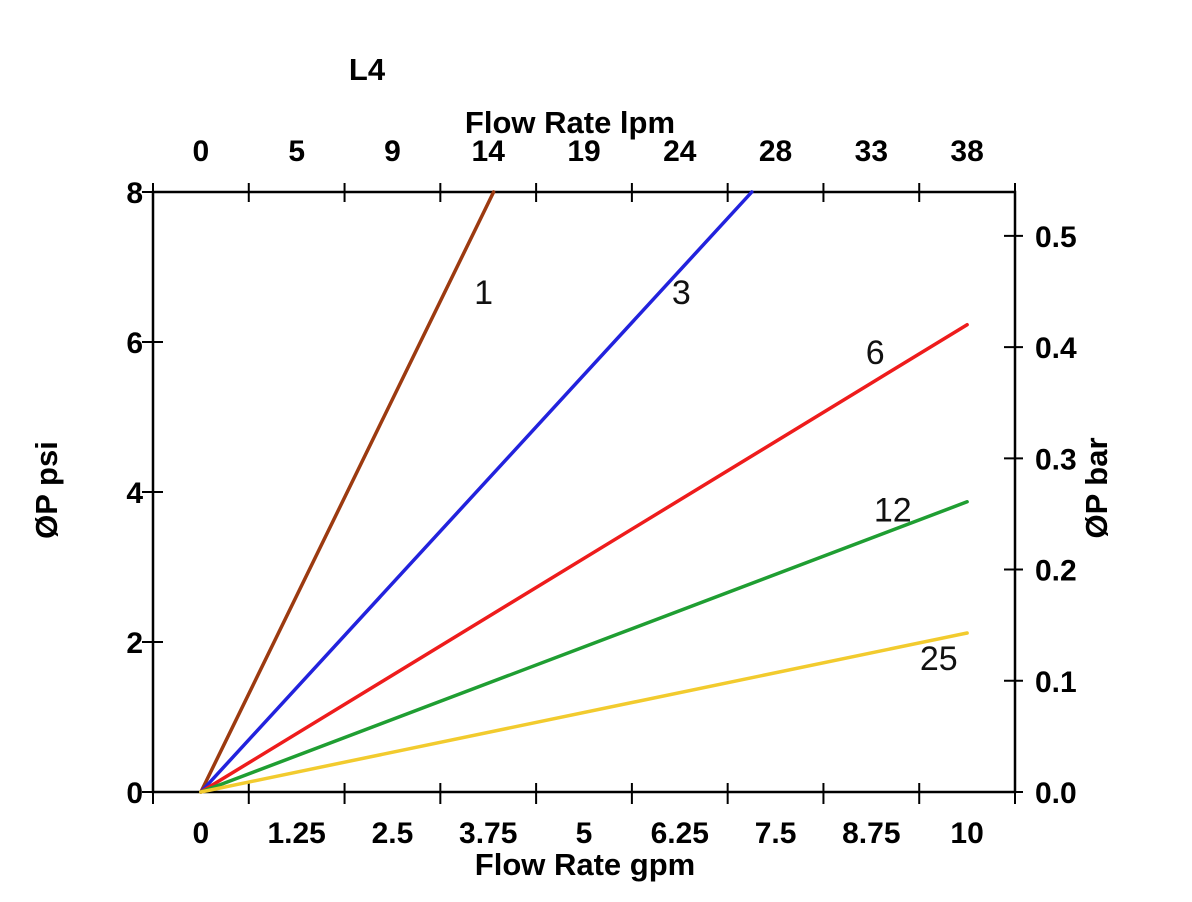 The image size is (1192, 902). What do you see at coordinates (1056, 793) in the screenshot?
I see `right-tick-label: 0.0` at bounding box center [1056, 793].